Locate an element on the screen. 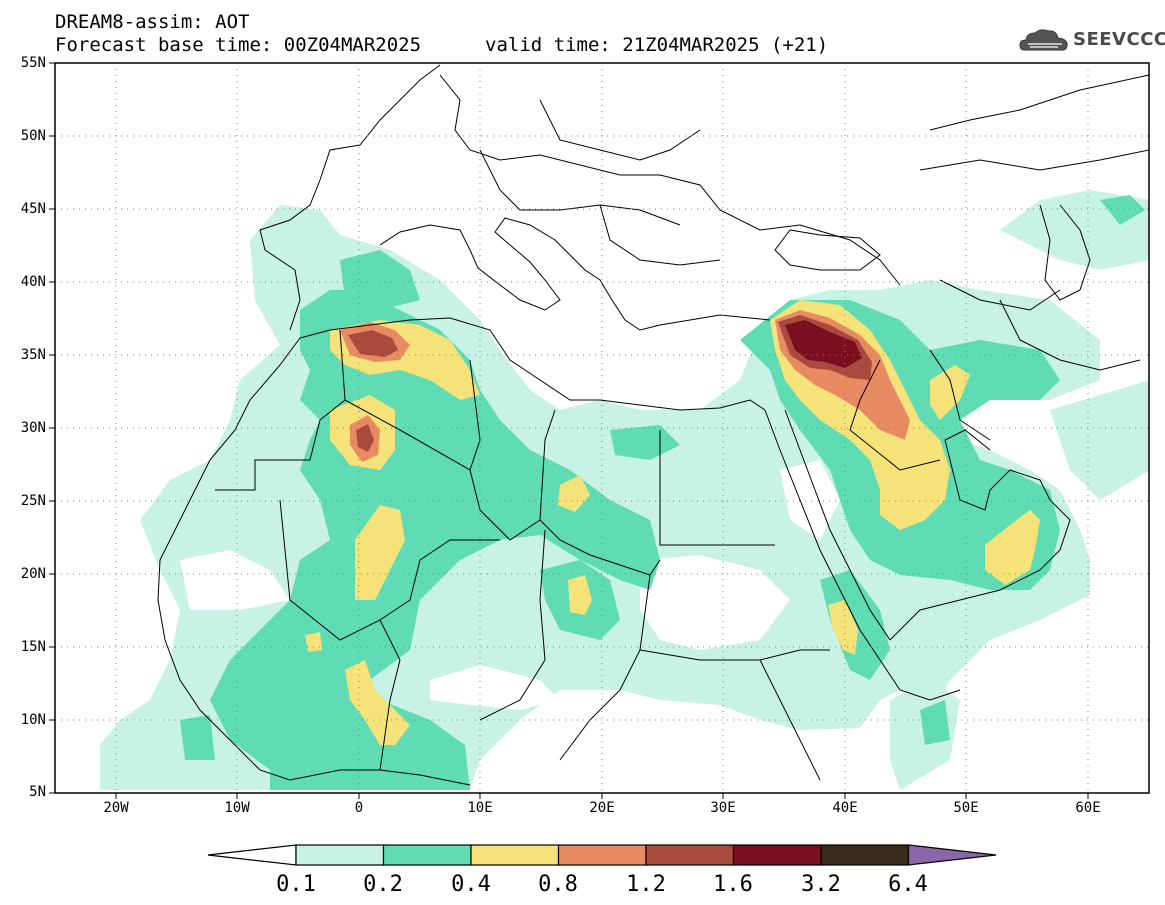 The height and width of the screenshot is (905, 1165). colorbar-over-arrow is located at coordinates (952, 855).